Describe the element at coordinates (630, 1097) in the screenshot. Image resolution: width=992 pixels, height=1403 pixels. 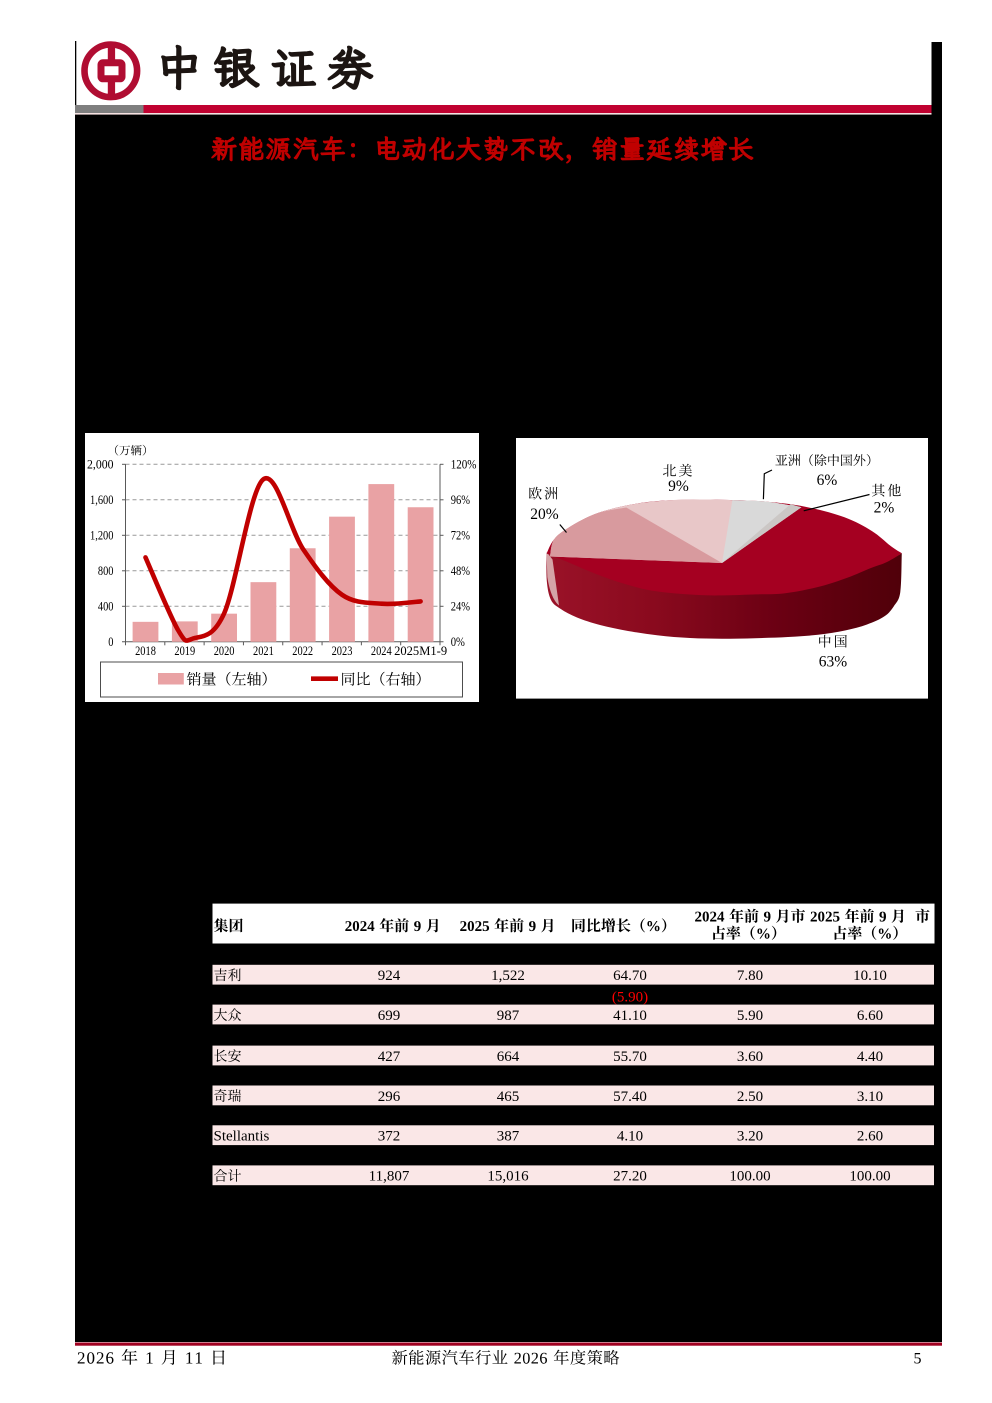
I see `svg-text: 57.40` at that location.